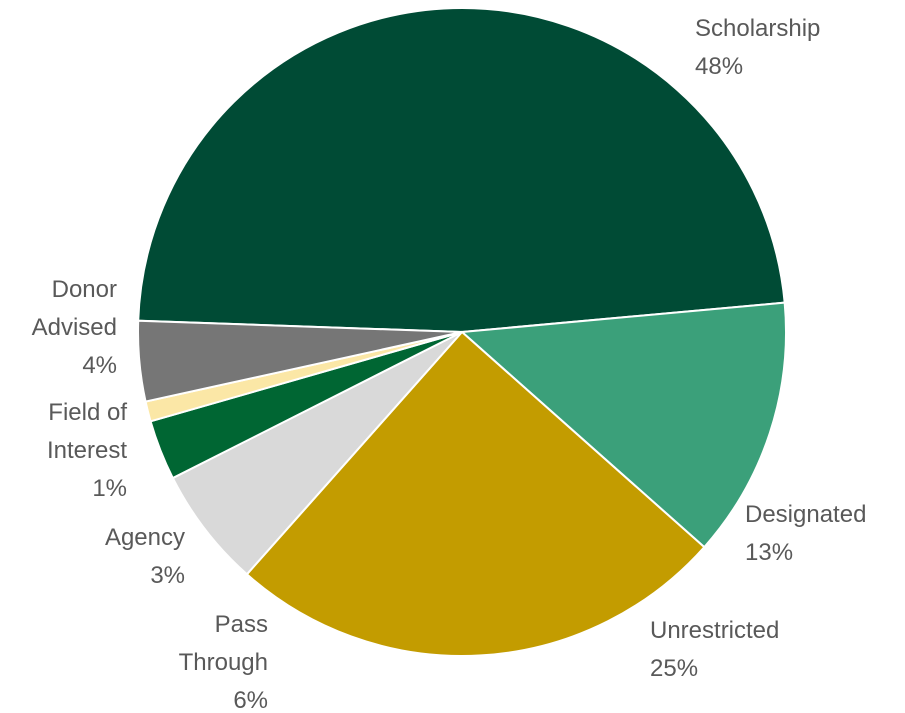 The height and width of the screenshot is (713, 905). I want to click on slice-label-designated: Designated 13%, so click(805, 533).